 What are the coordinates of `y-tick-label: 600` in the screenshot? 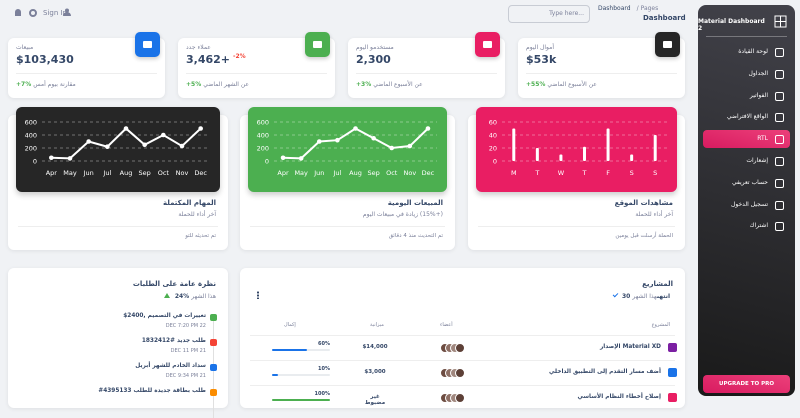 It's located at (263, 123).